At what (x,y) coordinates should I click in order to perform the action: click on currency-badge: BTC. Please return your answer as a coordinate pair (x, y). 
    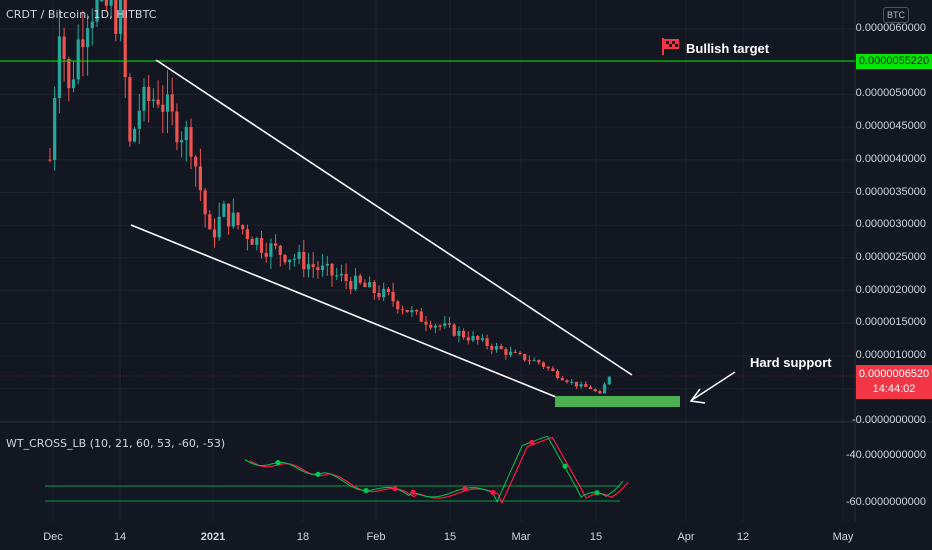
    Looking at the image, I should click on (896, 15).